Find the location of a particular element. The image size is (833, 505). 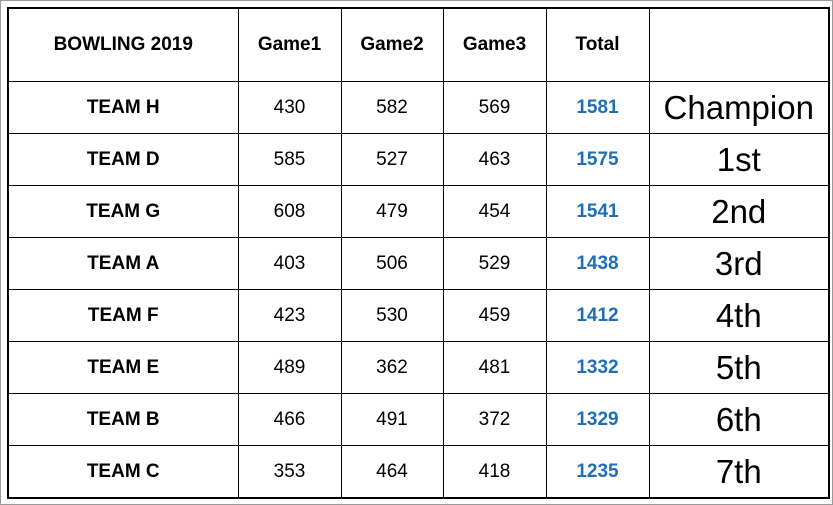

total-score: 1329 is located at coordinates (597, 419).